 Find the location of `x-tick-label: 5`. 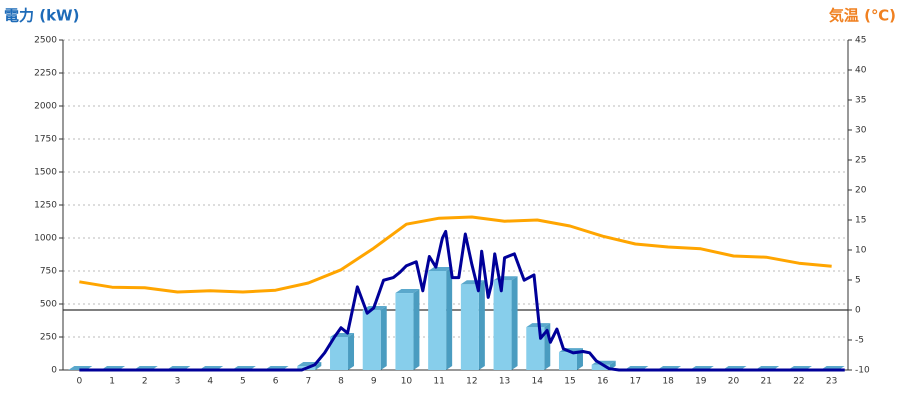

x-tick-label: 5 is located at coordinates (243, 382).